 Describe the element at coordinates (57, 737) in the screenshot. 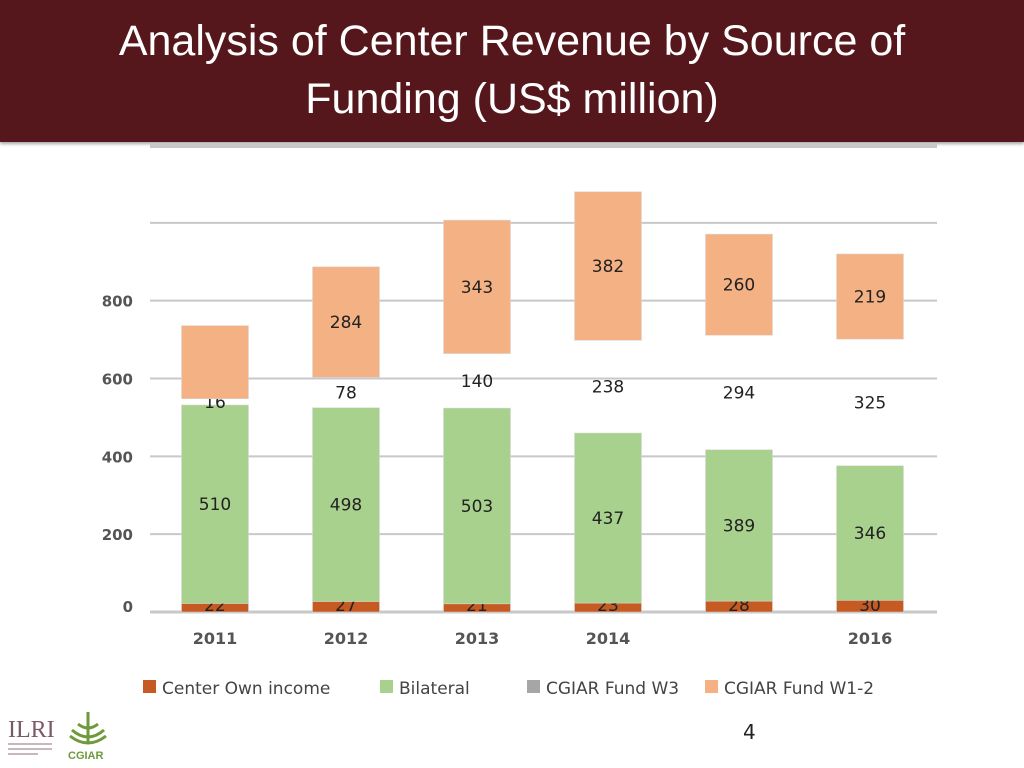

I see `ilri-cgiar-logo: ILRI CGIAR` at that location.